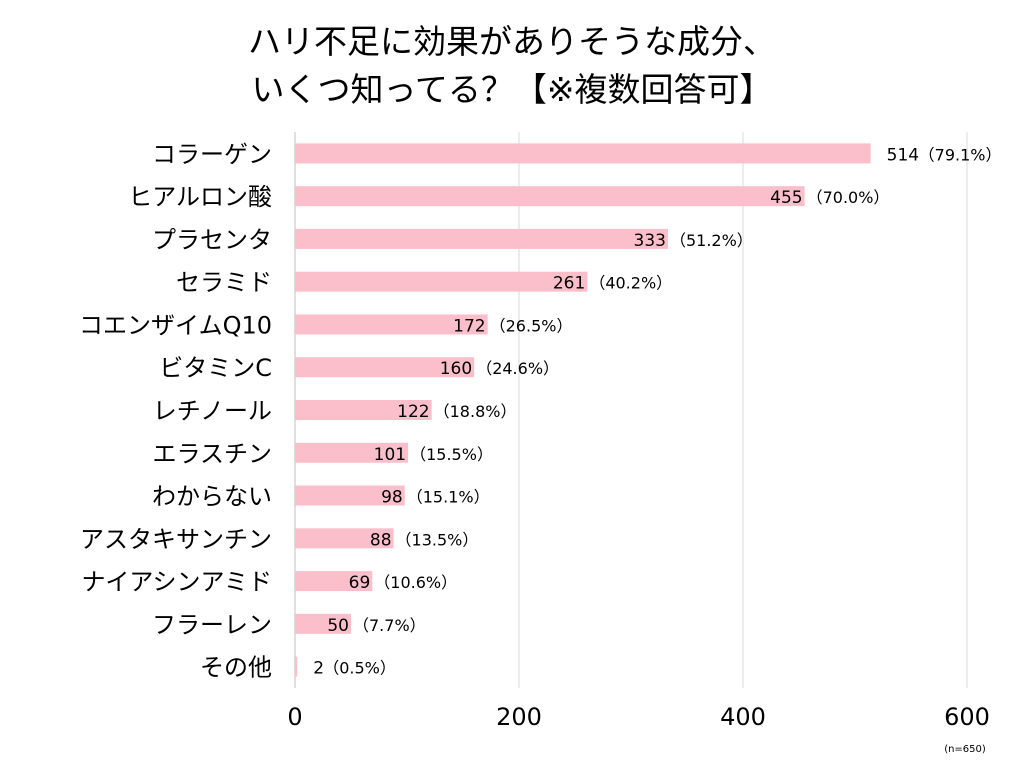  I want to click on x-tick-label: 400, so click(743, 717).